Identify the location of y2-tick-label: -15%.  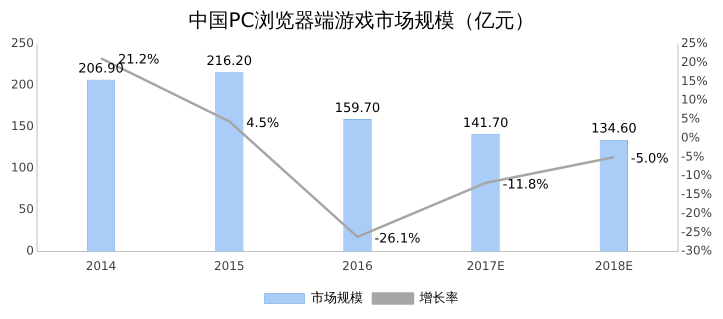
(696, 194).